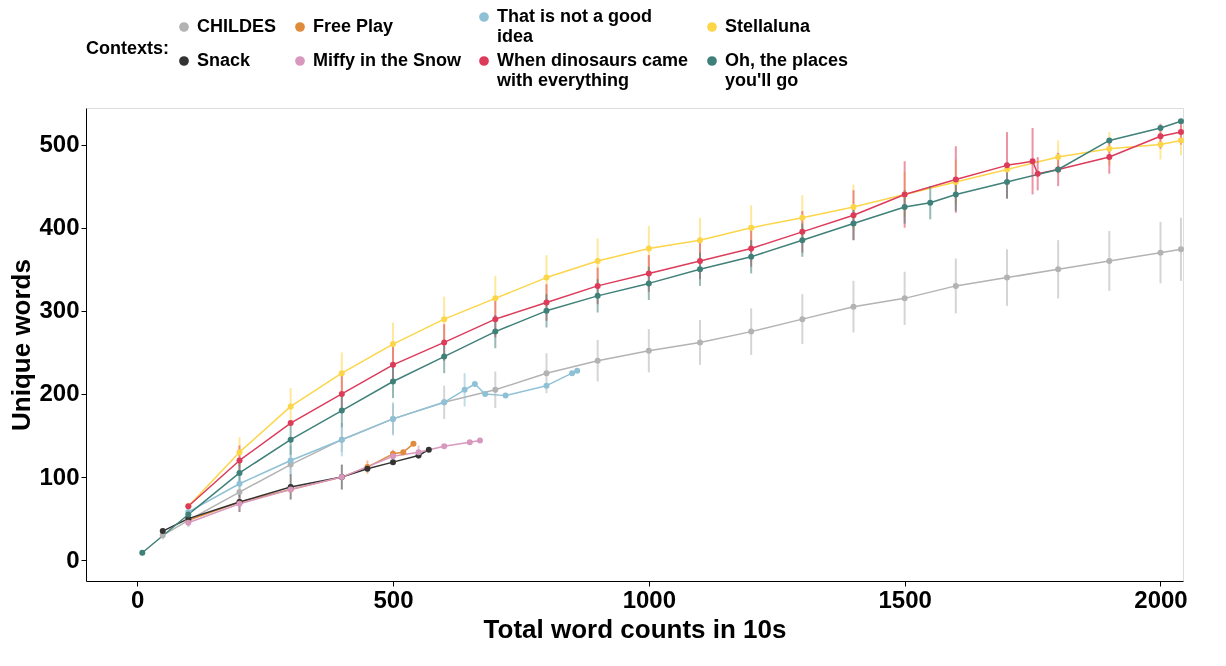 This screenshot has height=666, width=1226. I want to click on legend-label: That is not a good idea, so click(574, 26).